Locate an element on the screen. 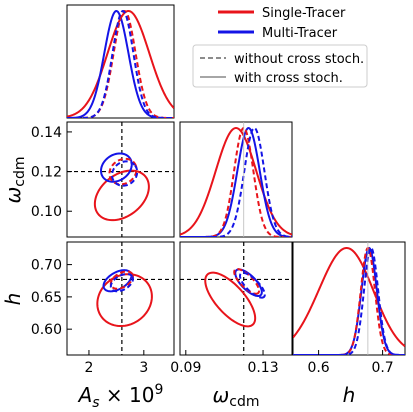 The image size is (413, 412). panel-frame-omega_cdm-vs-As is located at coordinates (120, 179).